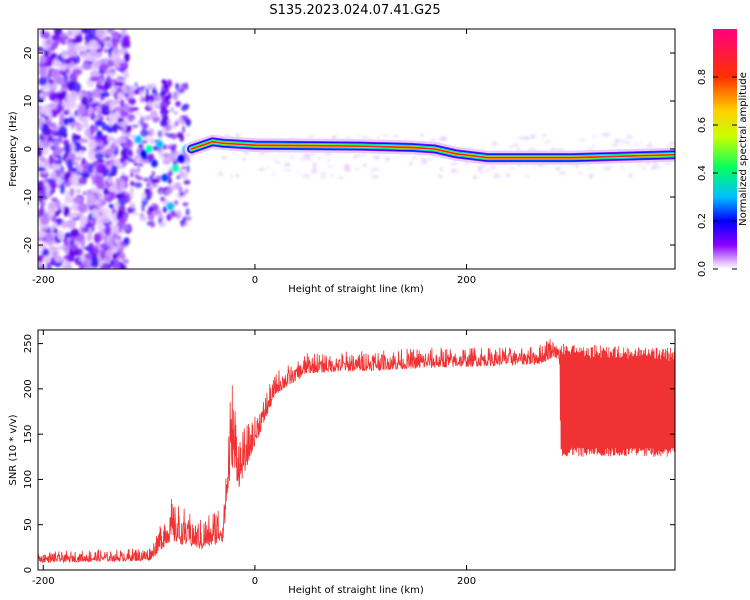 The height and width of the screenshot is (600, 750). What do you see at coordinates (354, 10) in the screenshot?
I see `chart-title: S135.2023.024.07.41.G25` at bounding box center [354, 10].